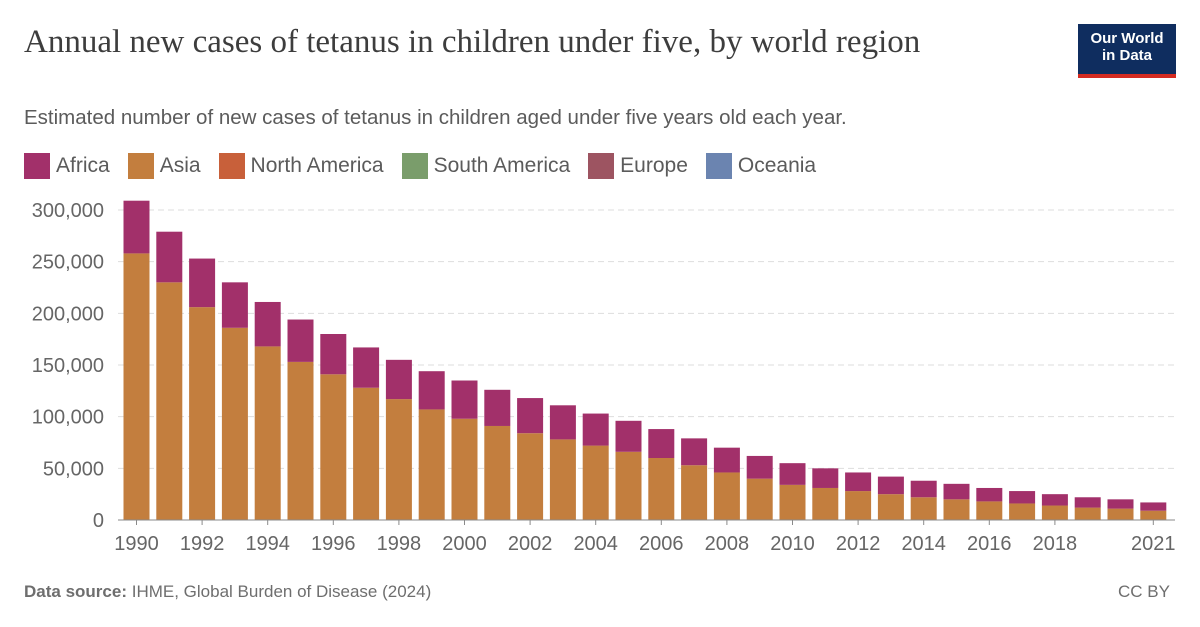  Describe the element at coordinates (989, 544) in the screenshot. I see `x-tick-label: 2016` at that location.